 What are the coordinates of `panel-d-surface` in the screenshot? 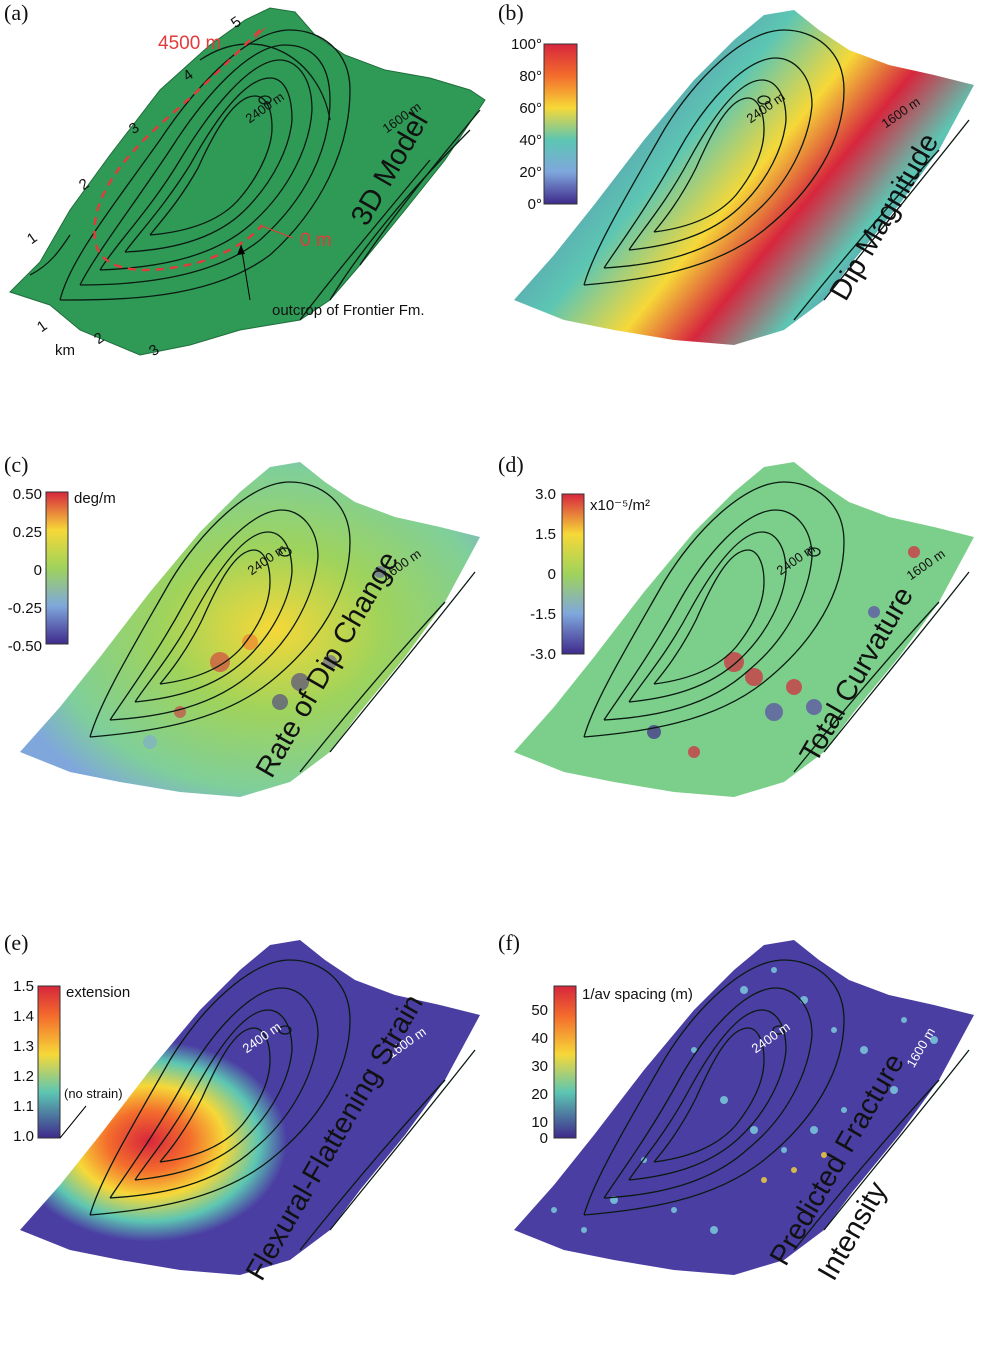 It's located at (744, 629).